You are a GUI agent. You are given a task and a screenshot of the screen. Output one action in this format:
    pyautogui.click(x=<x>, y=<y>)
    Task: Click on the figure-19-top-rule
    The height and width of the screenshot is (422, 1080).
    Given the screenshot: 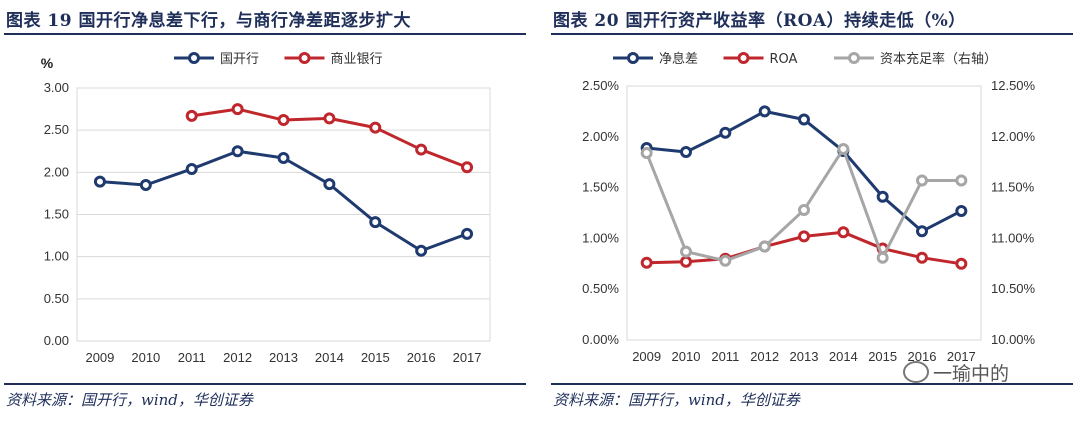 What is the action you would take?
    pyautogui.click(x=265, y=34)
    